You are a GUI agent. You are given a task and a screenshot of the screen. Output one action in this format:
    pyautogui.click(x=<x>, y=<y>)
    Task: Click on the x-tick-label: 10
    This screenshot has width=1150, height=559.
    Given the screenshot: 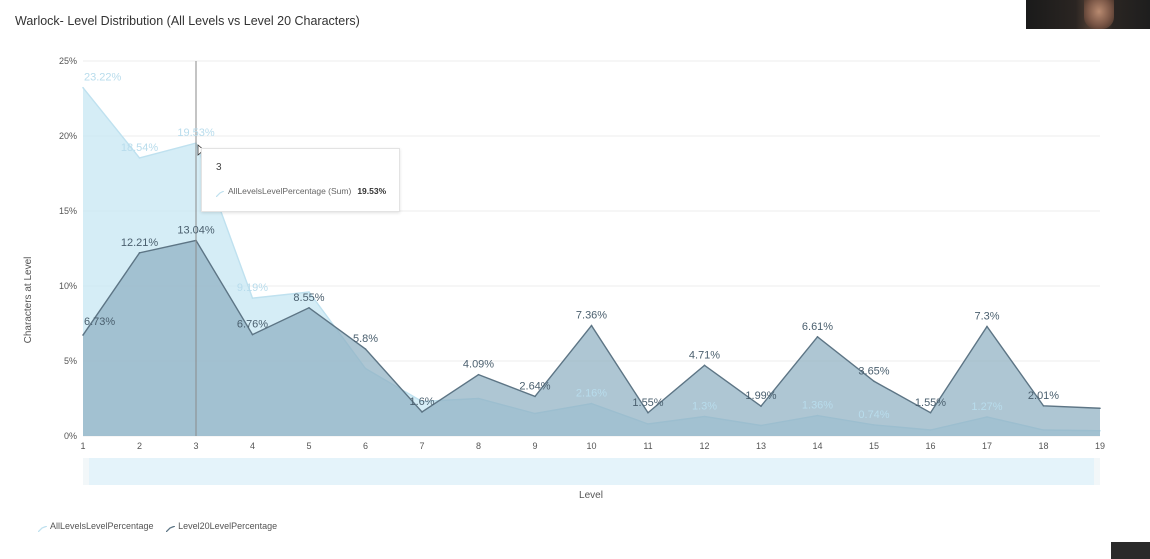 What is the action you would take?
    pyautogui.click(x=591, y=446)
    